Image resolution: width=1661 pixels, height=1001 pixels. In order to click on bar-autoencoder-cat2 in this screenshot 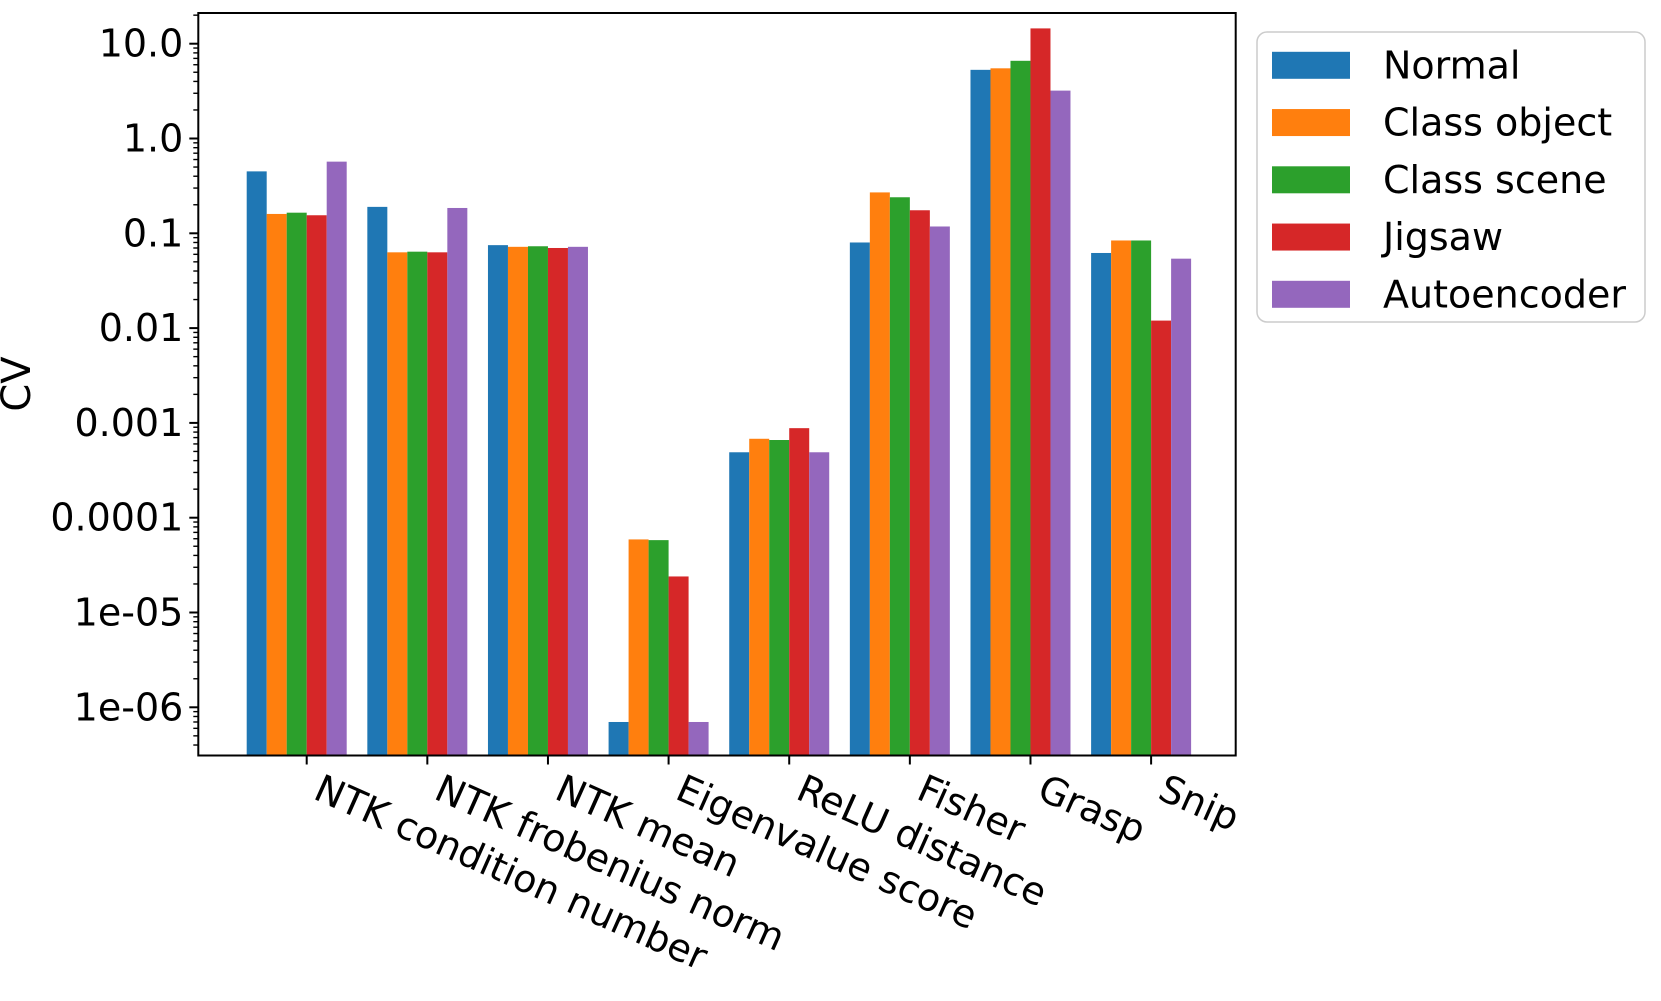, I will do `click(457, 481)`.